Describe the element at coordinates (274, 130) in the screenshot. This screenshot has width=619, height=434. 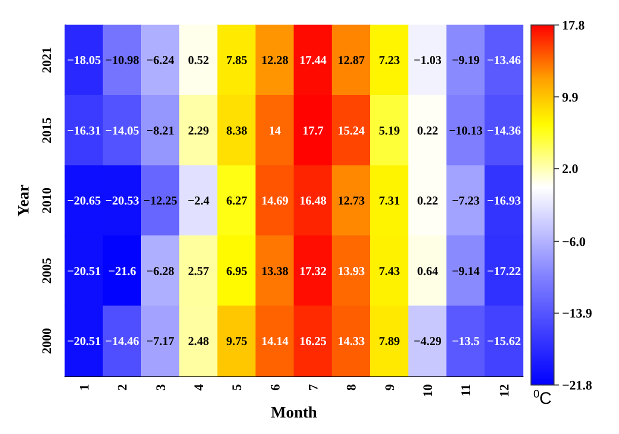
I see `data-label: 14` at that location.